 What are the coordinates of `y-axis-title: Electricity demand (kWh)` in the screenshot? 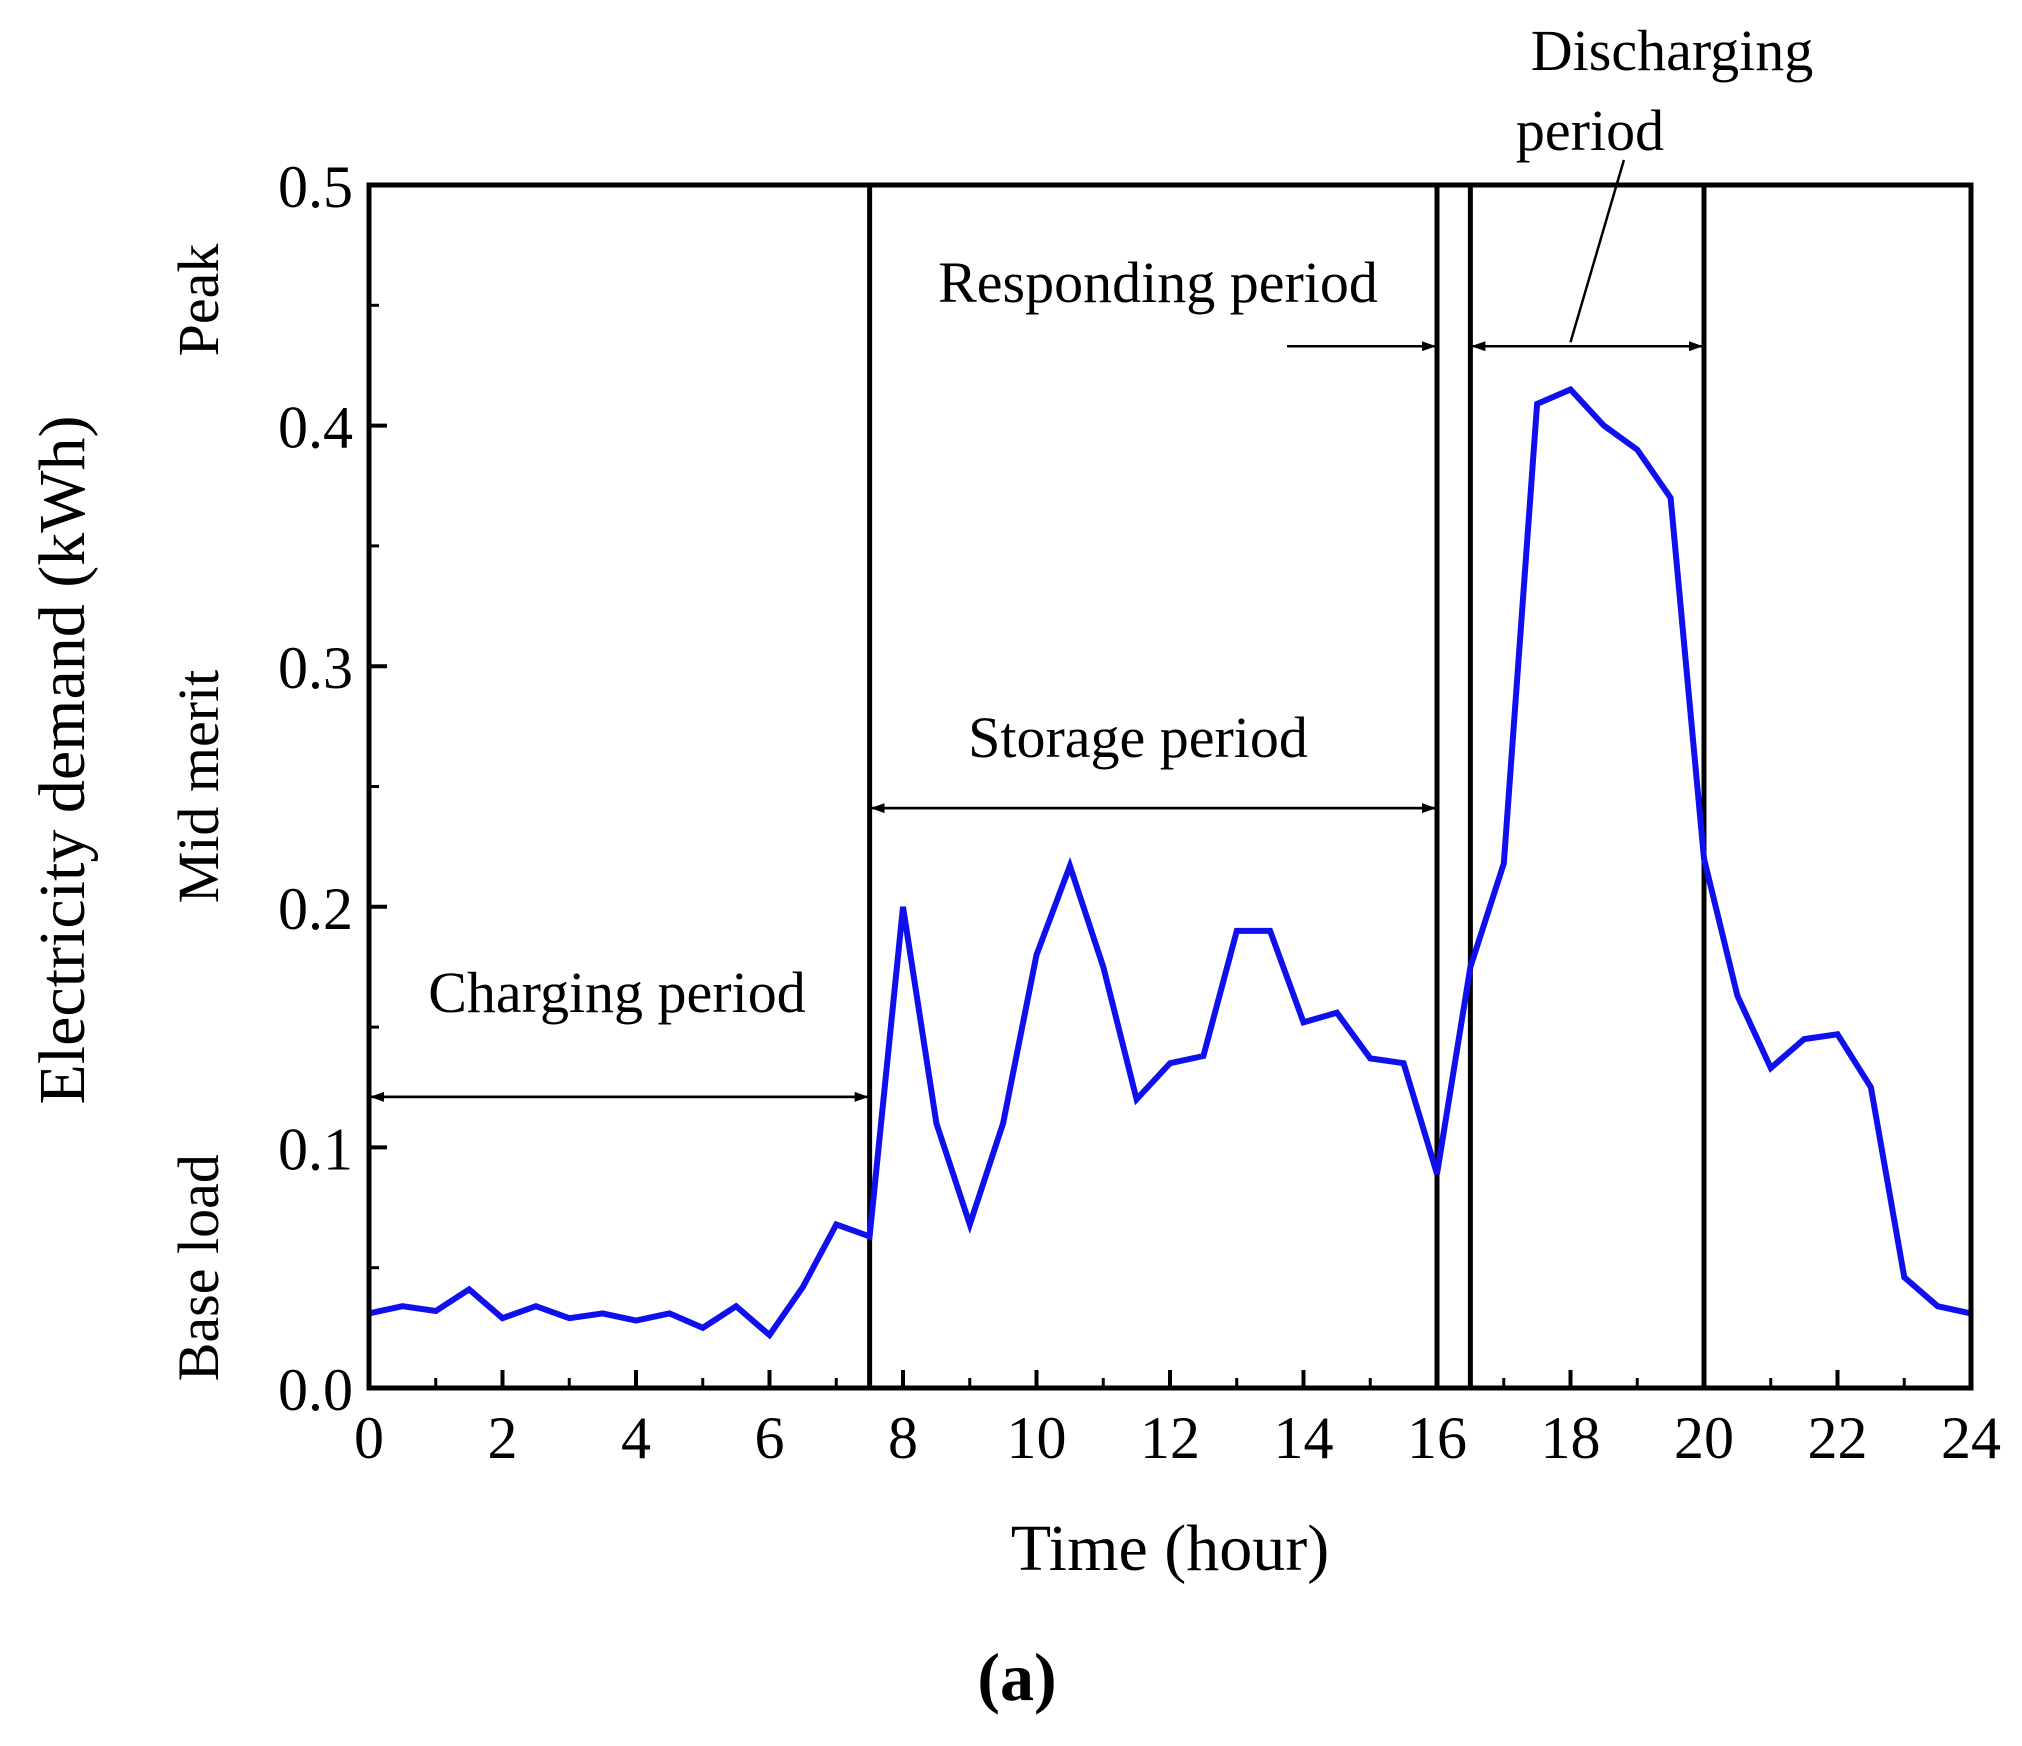 It's located at (62, 759).